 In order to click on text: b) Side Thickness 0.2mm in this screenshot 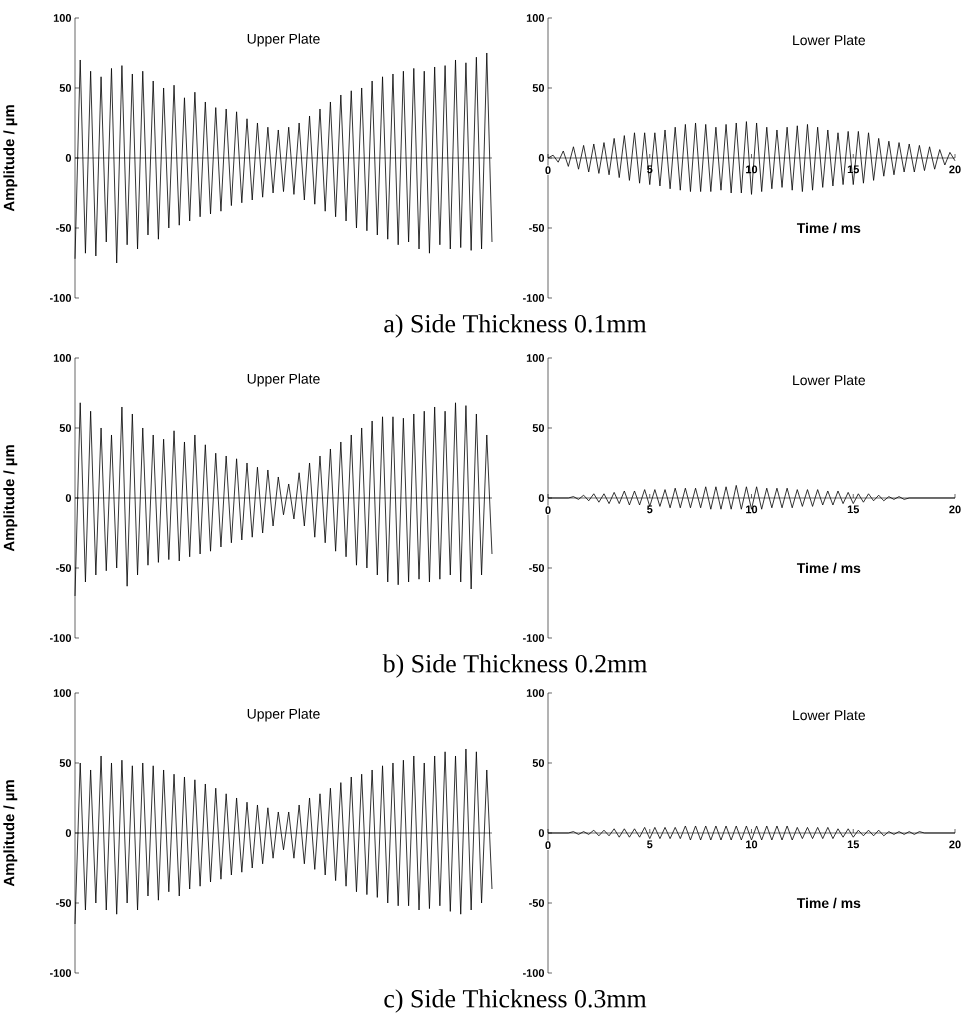, I will do `click(515, 666)`.